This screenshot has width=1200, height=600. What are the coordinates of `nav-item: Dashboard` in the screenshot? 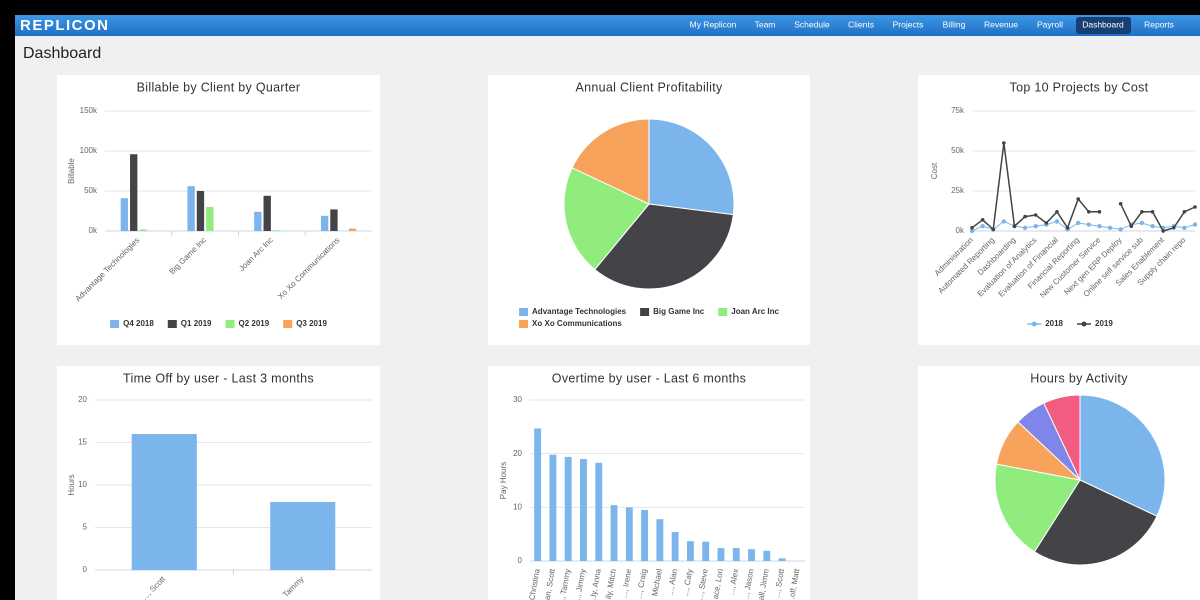 It's located at (1103, 24).